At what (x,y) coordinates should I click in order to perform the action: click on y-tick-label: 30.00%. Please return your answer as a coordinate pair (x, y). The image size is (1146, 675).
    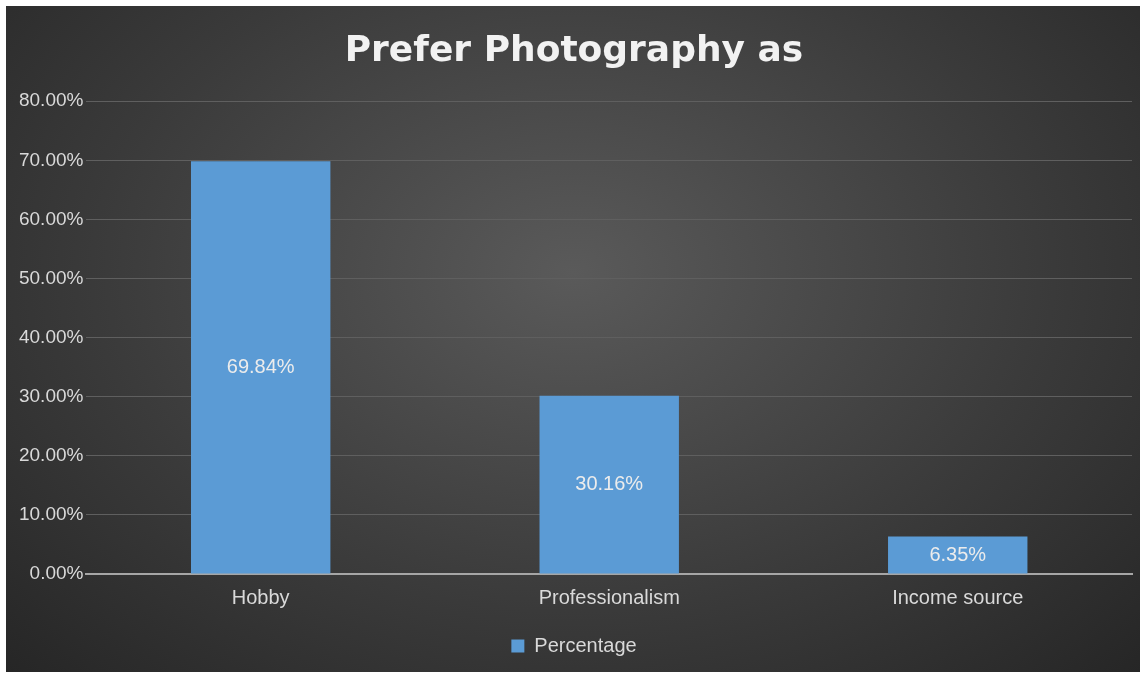
    Looking at the image, I should click on (51, 395).